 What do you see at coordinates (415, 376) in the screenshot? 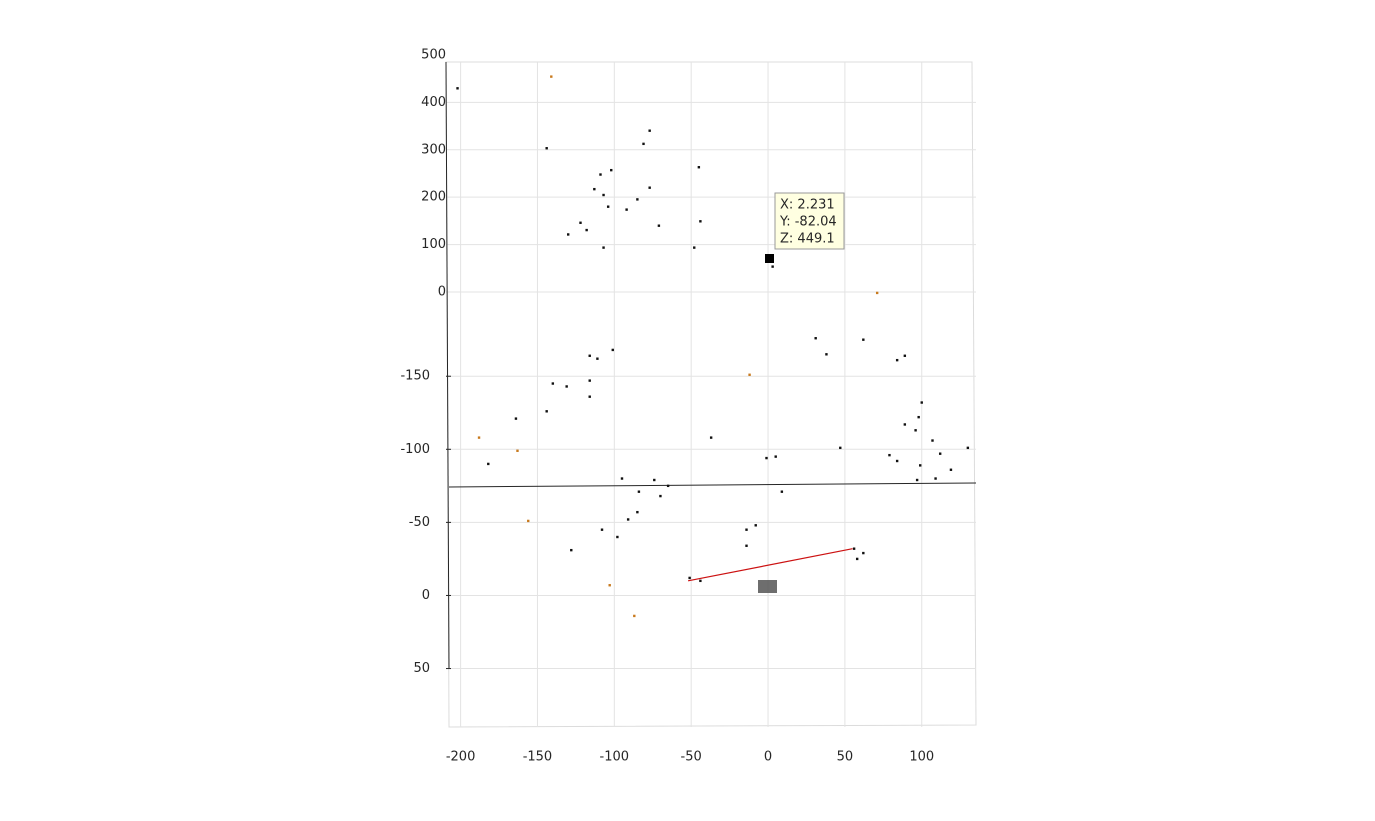
I see `y-tick-label: -150` at bounding box center [415, 376].